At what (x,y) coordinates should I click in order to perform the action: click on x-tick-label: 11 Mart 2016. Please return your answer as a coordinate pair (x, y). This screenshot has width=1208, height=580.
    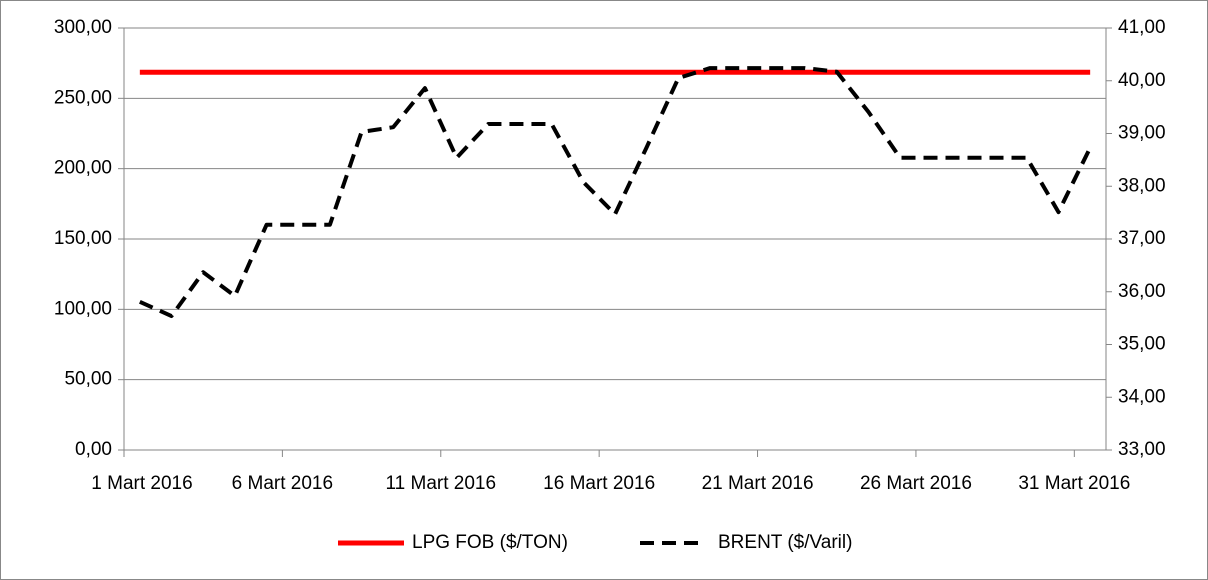
    Looking at the image, I should click on (440, 483).